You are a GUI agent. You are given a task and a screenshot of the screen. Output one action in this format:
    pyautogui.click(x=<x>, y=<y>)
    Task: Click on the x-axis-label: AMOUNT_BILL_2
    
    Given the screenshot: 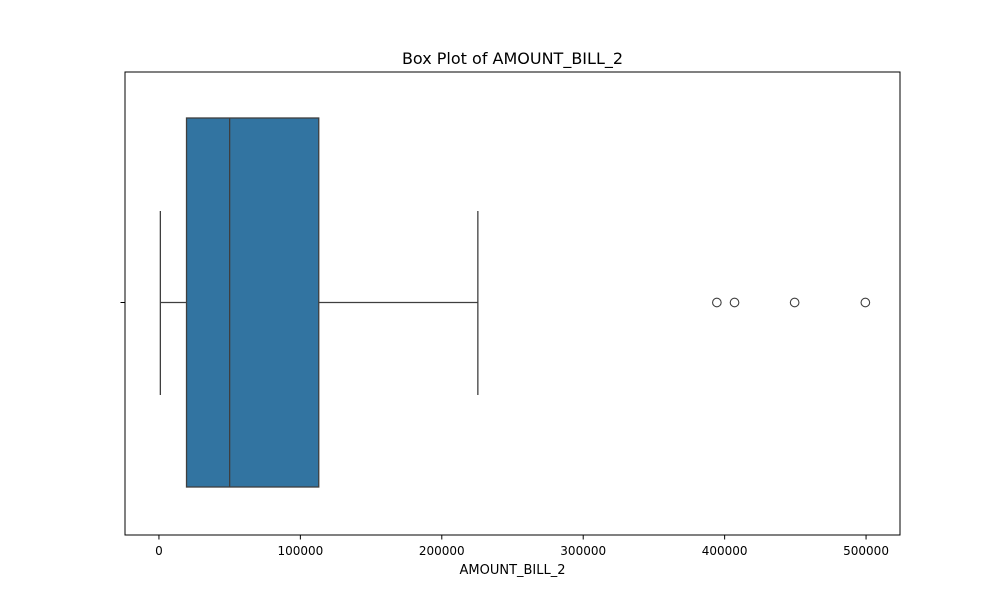 What is the action you would take?
    pyautogui.click(x=512, y=570)
    